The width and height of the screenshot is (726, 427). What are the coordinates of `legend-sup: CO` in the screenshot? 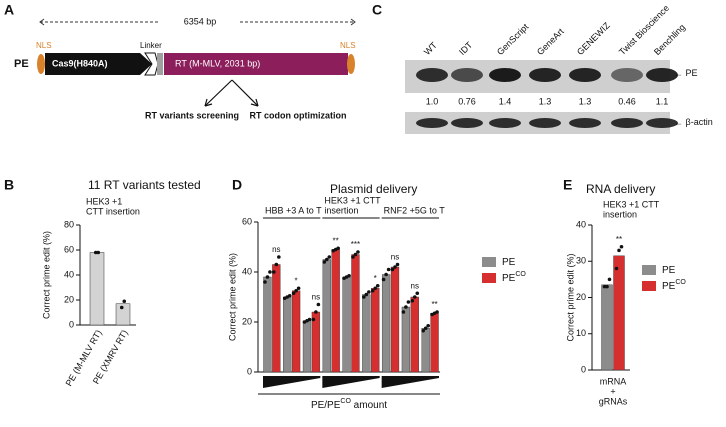 It's located at (520, 274).